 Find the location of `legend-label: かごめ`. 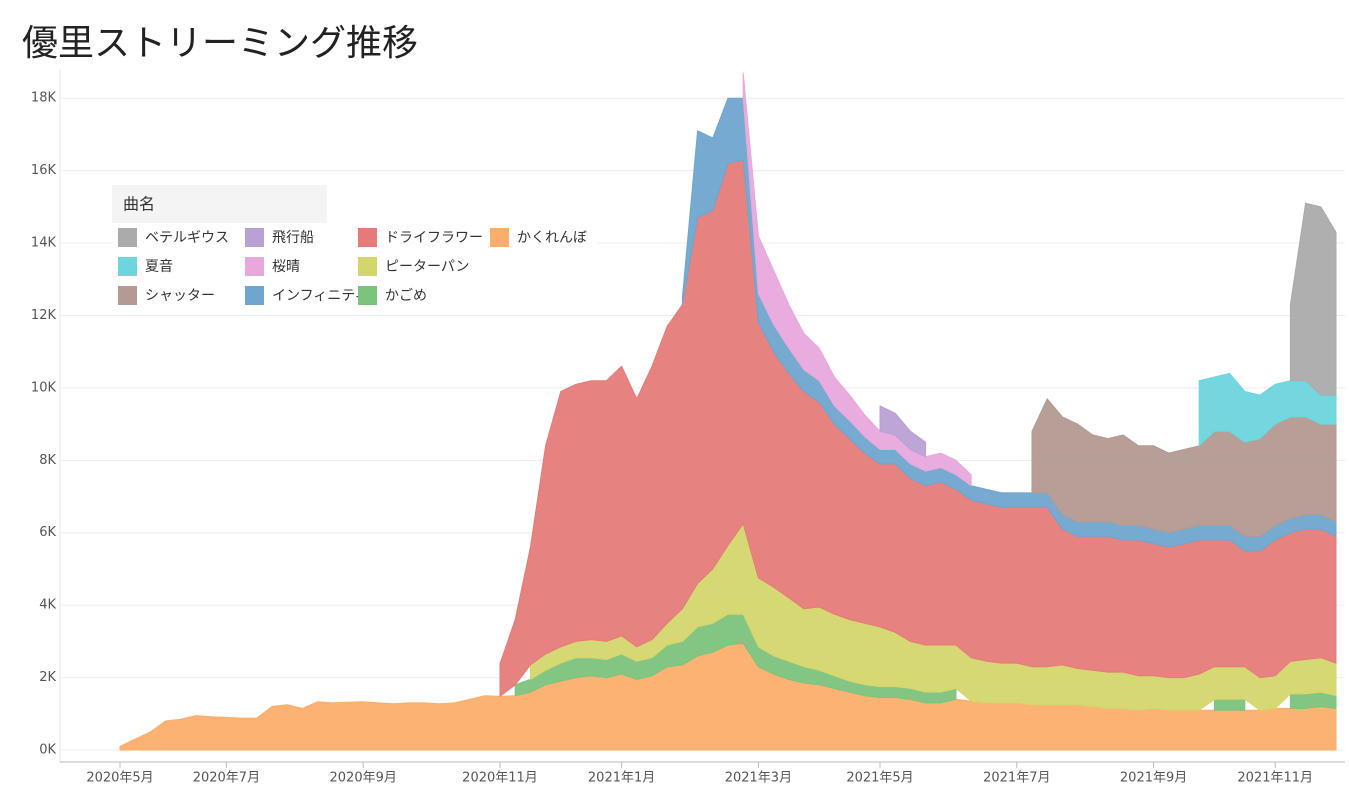

legend-label: かごめ is located at coordinates (406, 296).